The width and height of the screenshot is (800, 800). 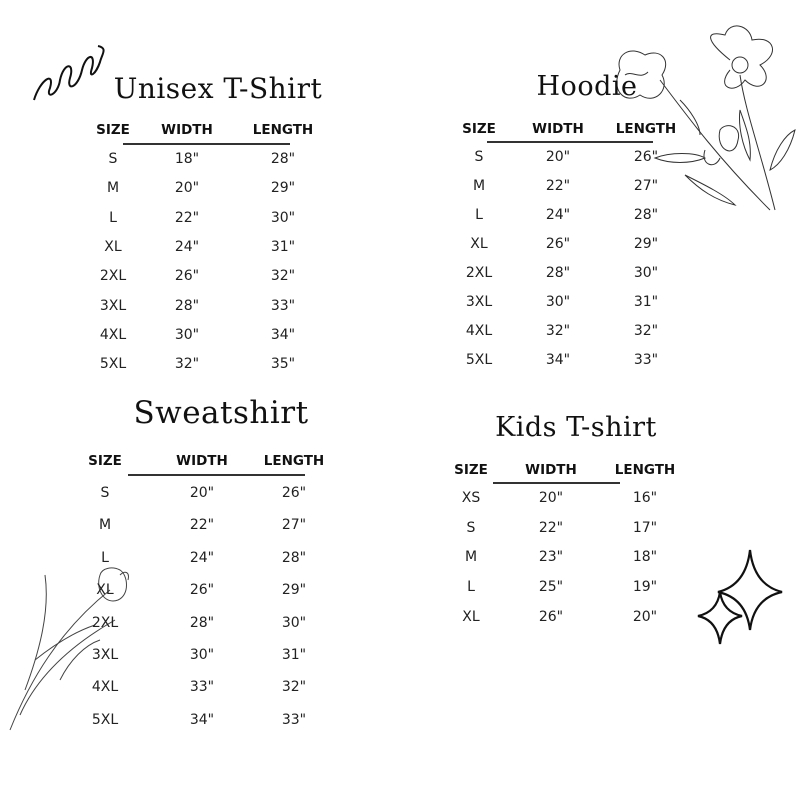 What do you see at coordinates (69, 73) in the screenshot?
I see `squiggle-icon` at bounding box center [69, 73].